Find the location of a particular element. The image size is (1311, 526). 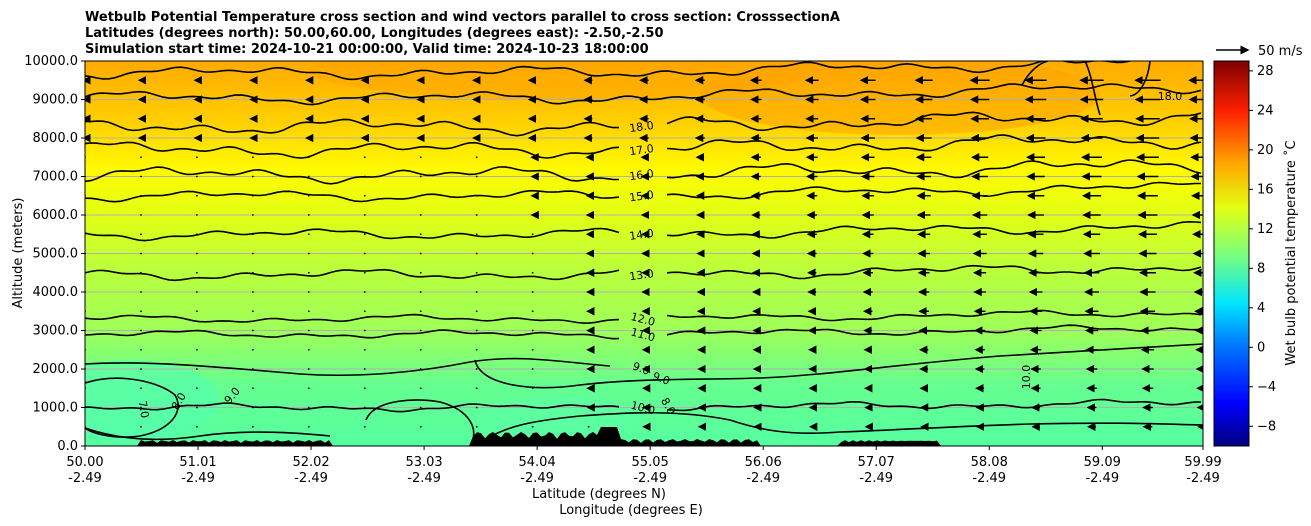

terrain is located at coordinates (644, 436).